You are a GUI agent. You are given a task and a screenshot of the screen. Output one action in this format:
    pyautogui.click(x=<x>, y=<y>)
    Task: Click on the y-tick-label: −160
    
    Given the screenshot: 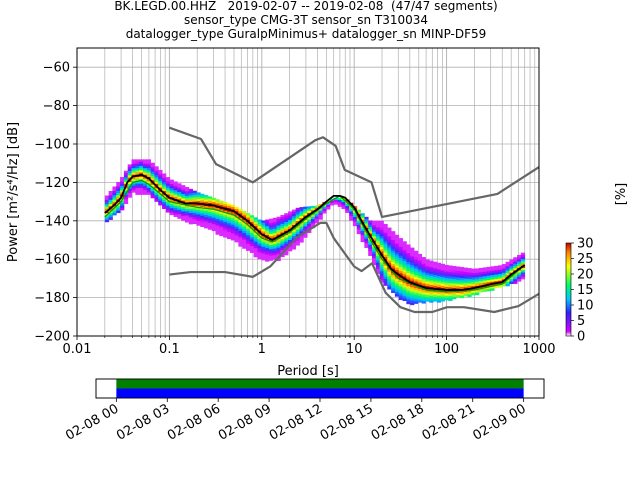 What is the action you would take?
    pyautogui.click(x=52, y=260)
    